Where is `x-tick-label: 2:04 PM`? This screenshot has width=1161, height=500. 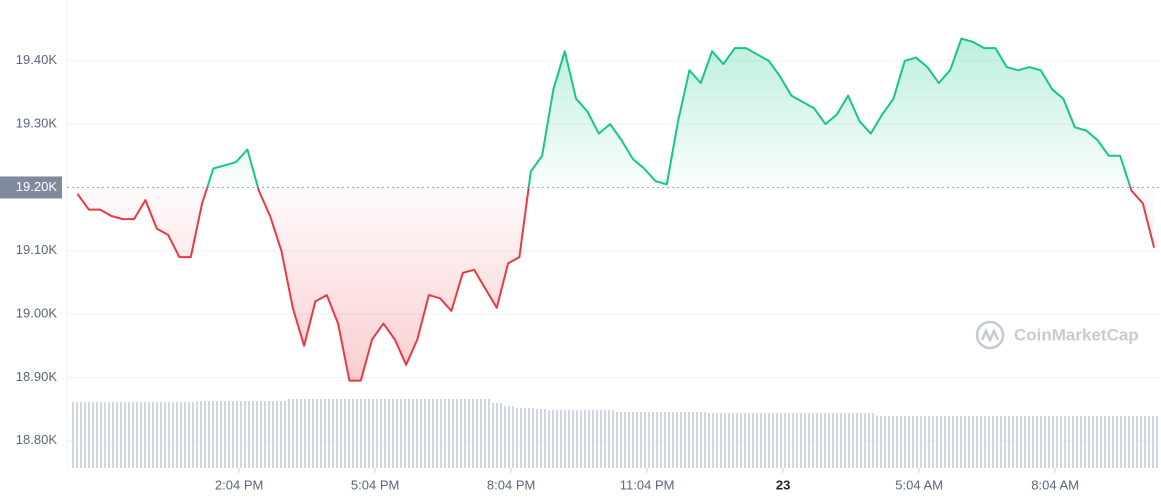 x-tick-label: 2:04 PM is located at coordinates (239, 484).